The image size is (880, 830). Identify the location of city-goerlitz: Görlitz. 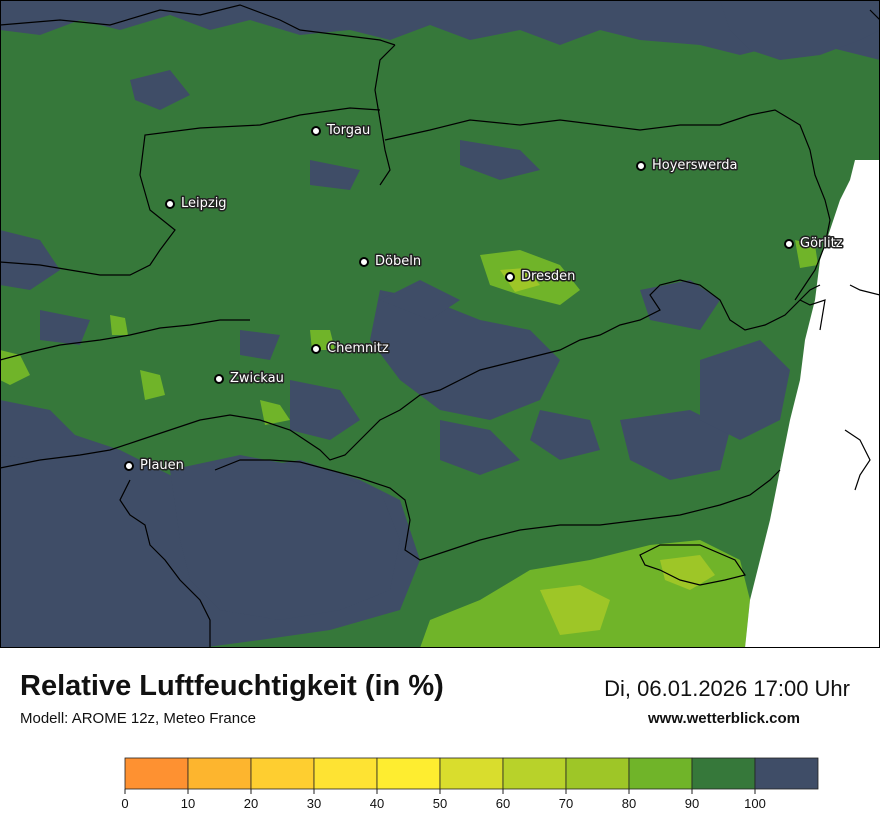
(814, 244).